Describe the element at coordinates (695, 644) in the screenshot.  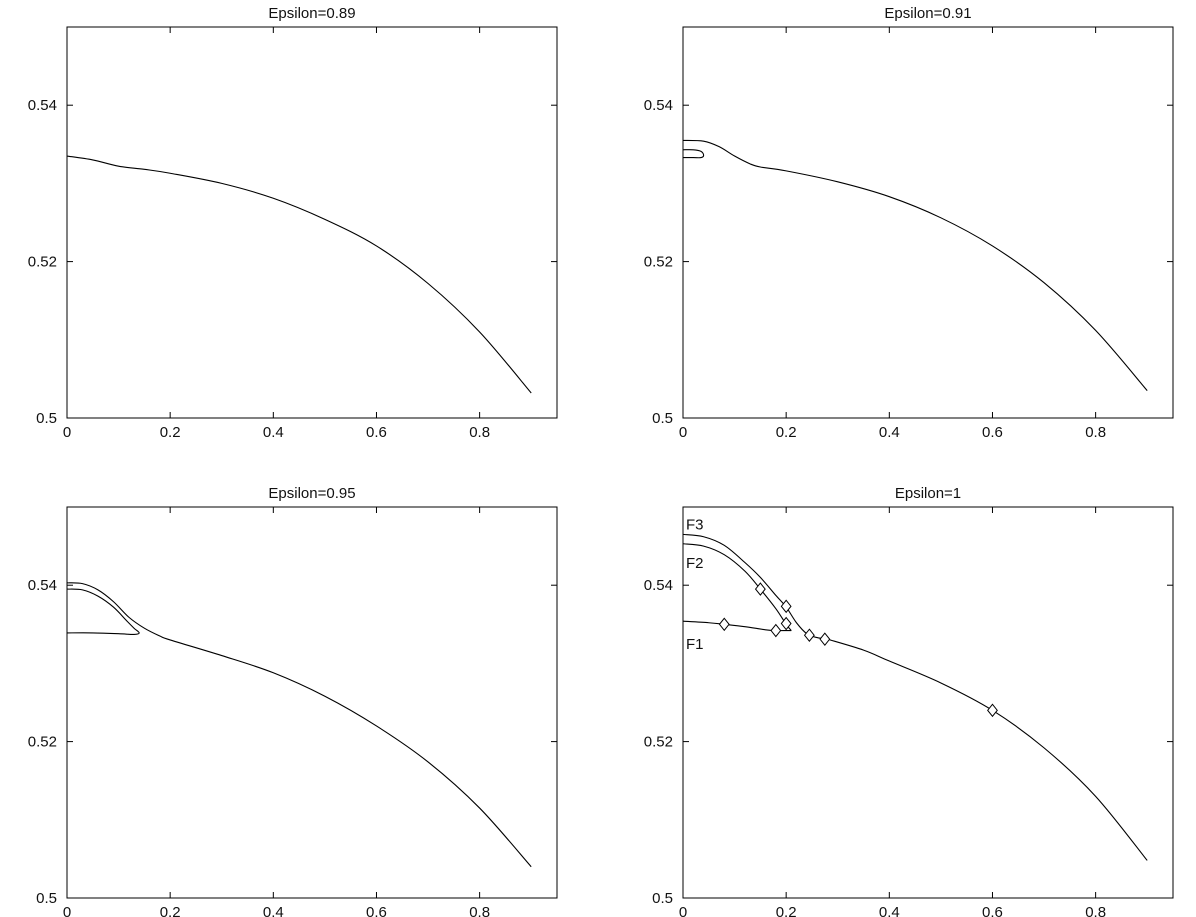
I see `series-label-f1: F1` at that location.